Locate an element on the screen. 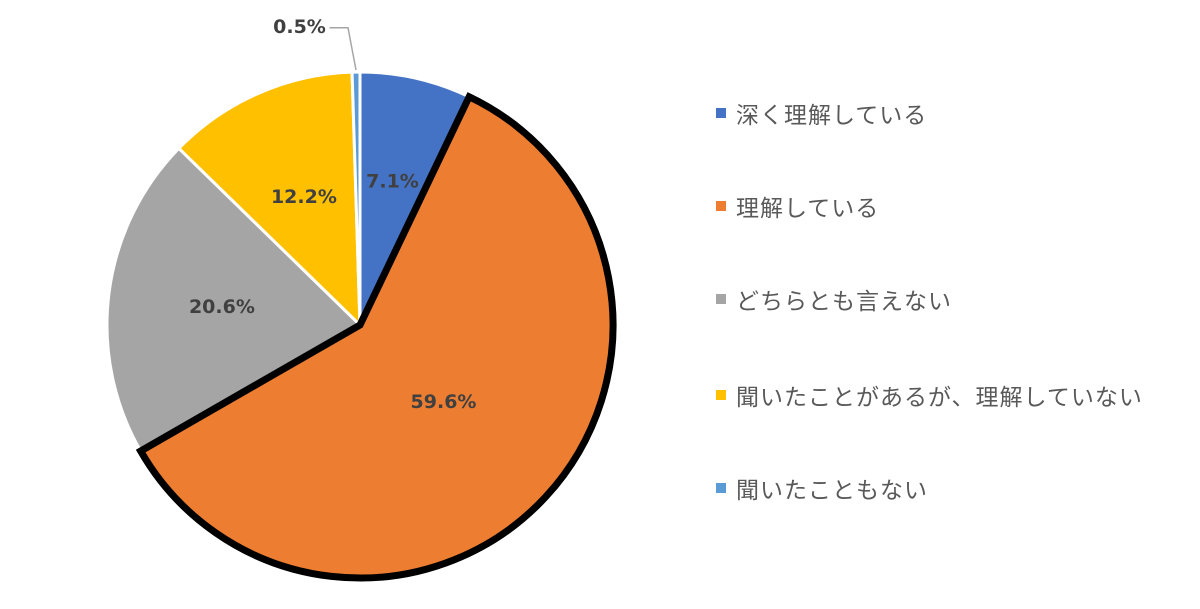 Image resolution: width=1200 pixels, height=609 pixels. legend-label: 理解している is located at coordinates (808, 209).